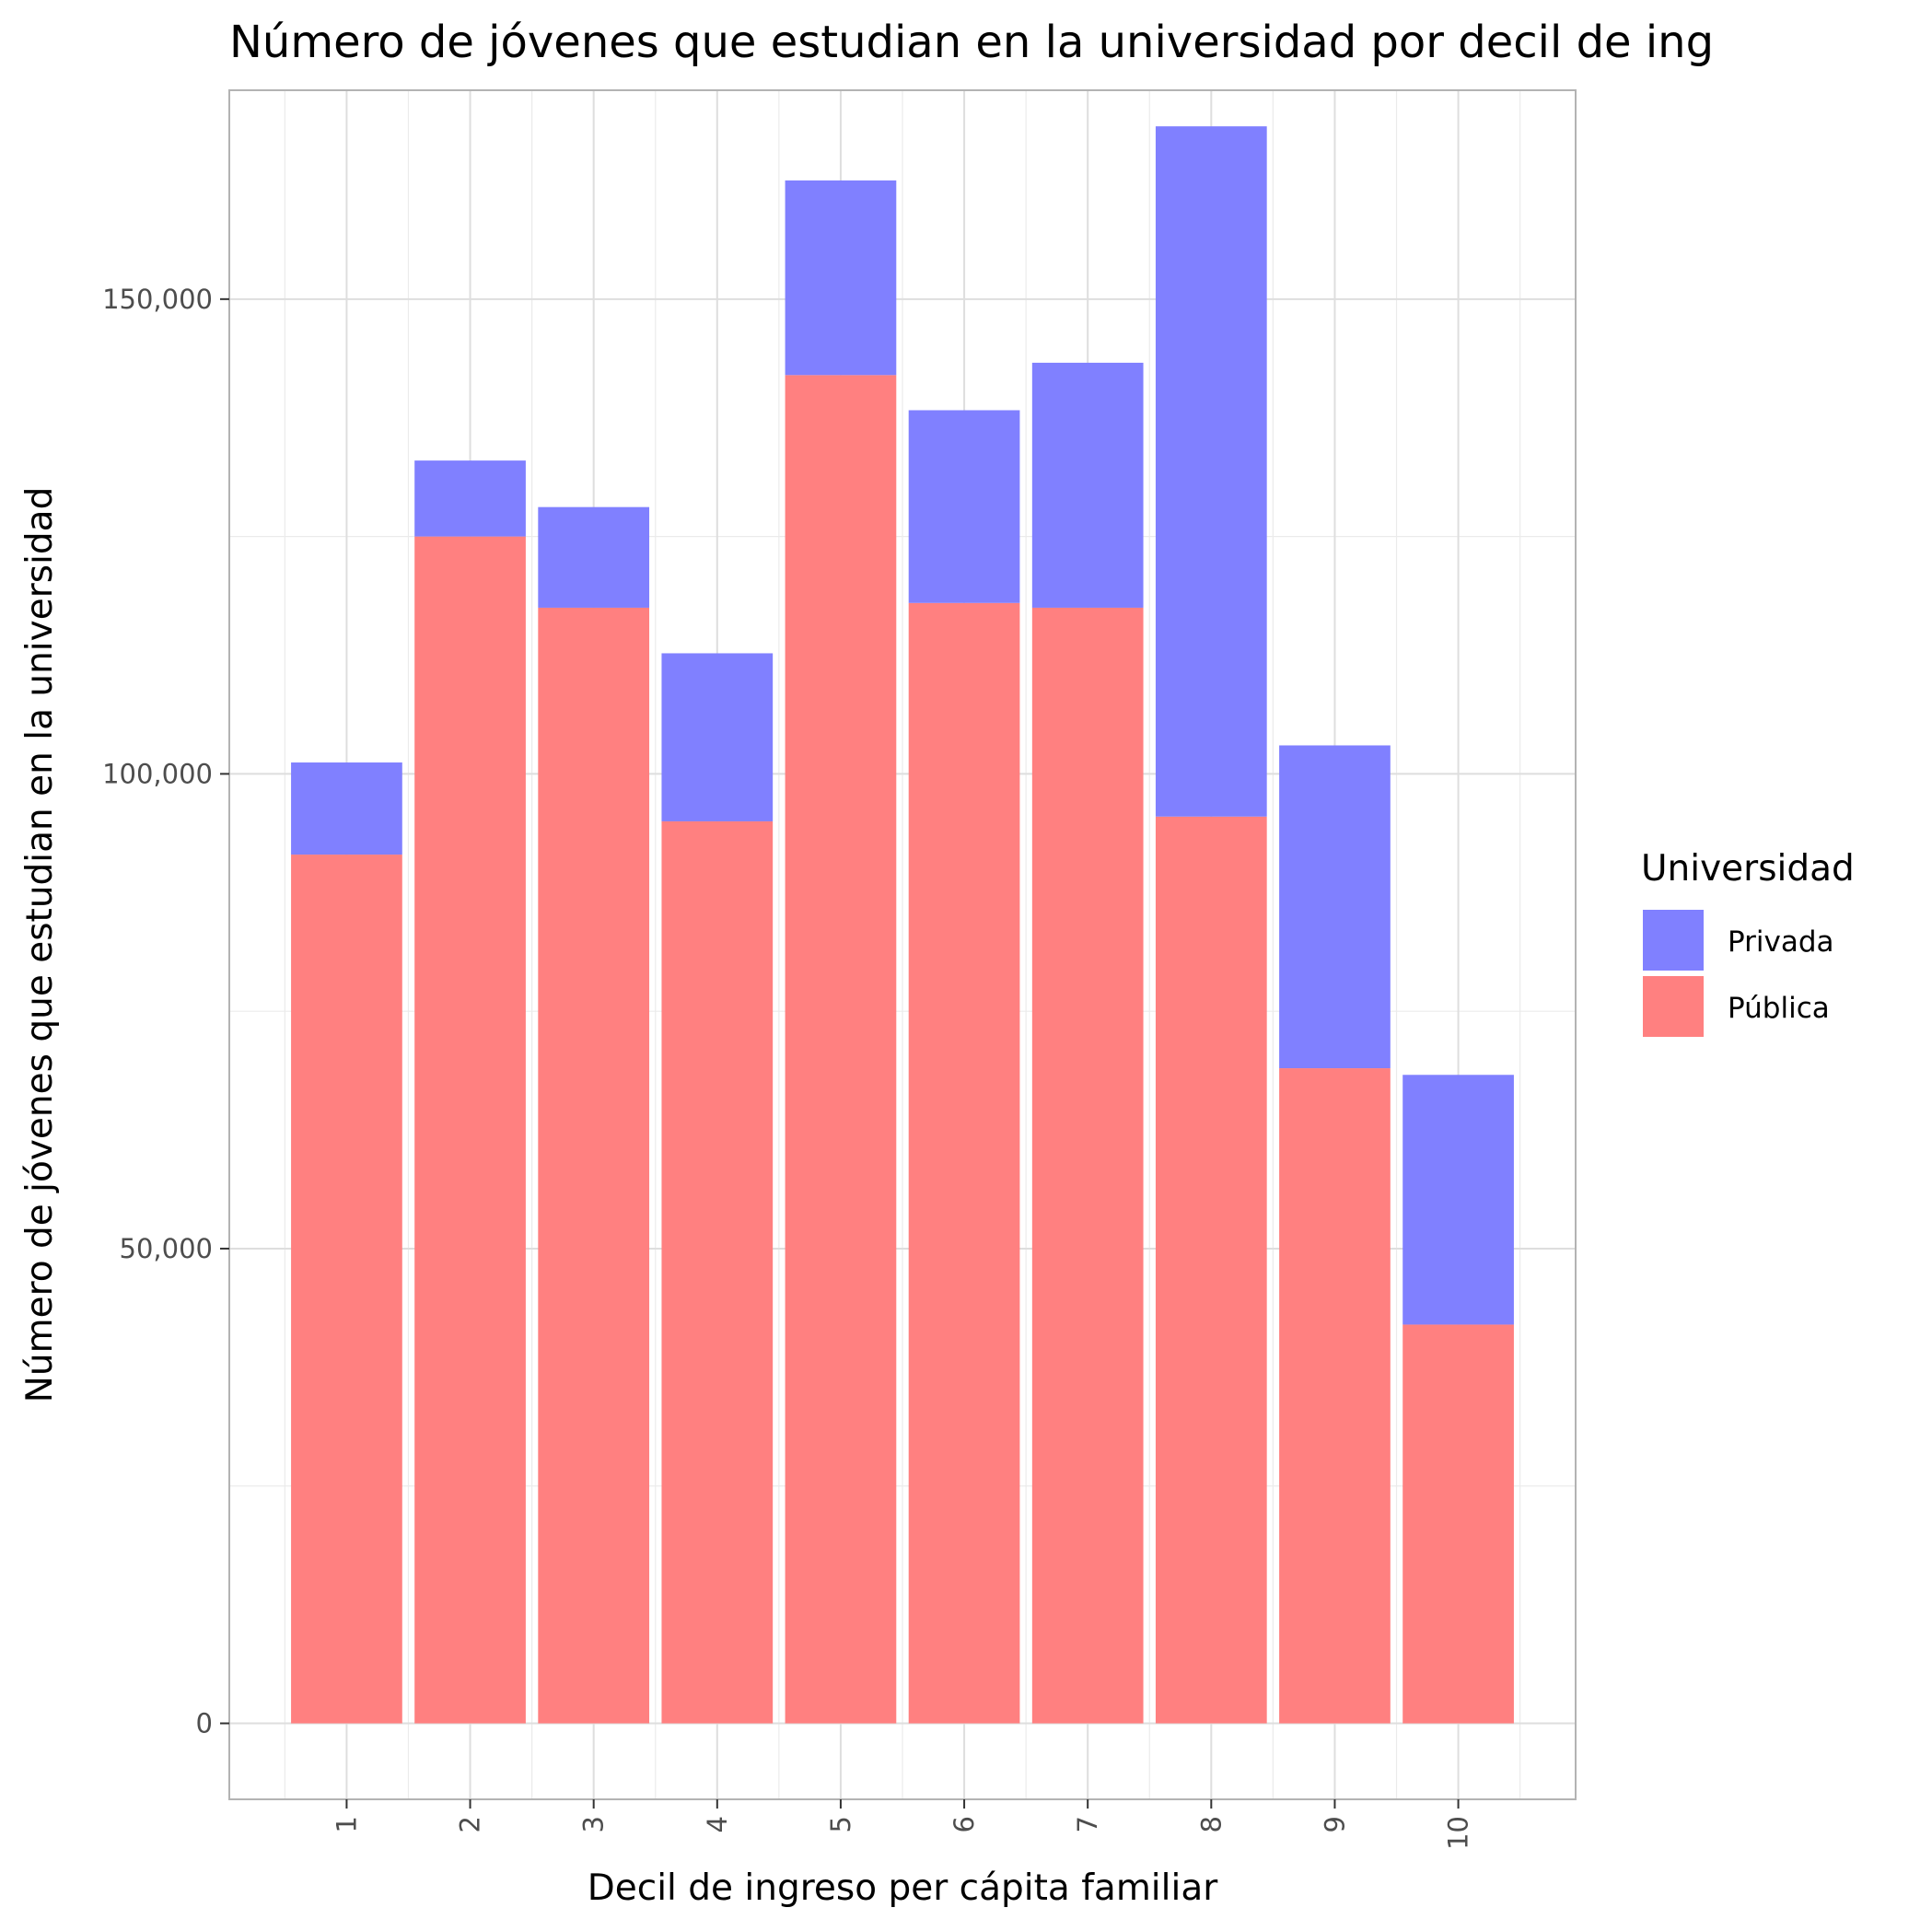  I want to click on x-tick-label: 10, so click(1458, 1833).